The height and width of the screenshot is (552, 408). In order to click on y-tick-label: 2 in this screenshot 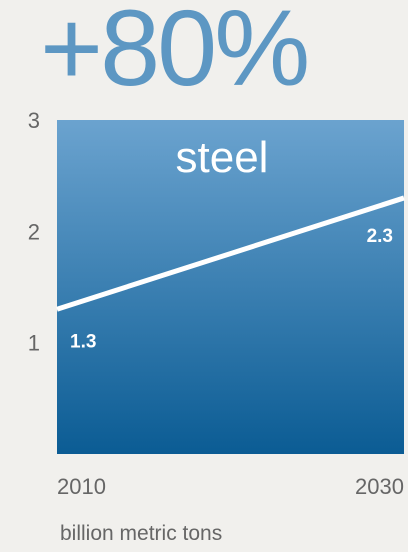, I will do `click(34, 231)`.